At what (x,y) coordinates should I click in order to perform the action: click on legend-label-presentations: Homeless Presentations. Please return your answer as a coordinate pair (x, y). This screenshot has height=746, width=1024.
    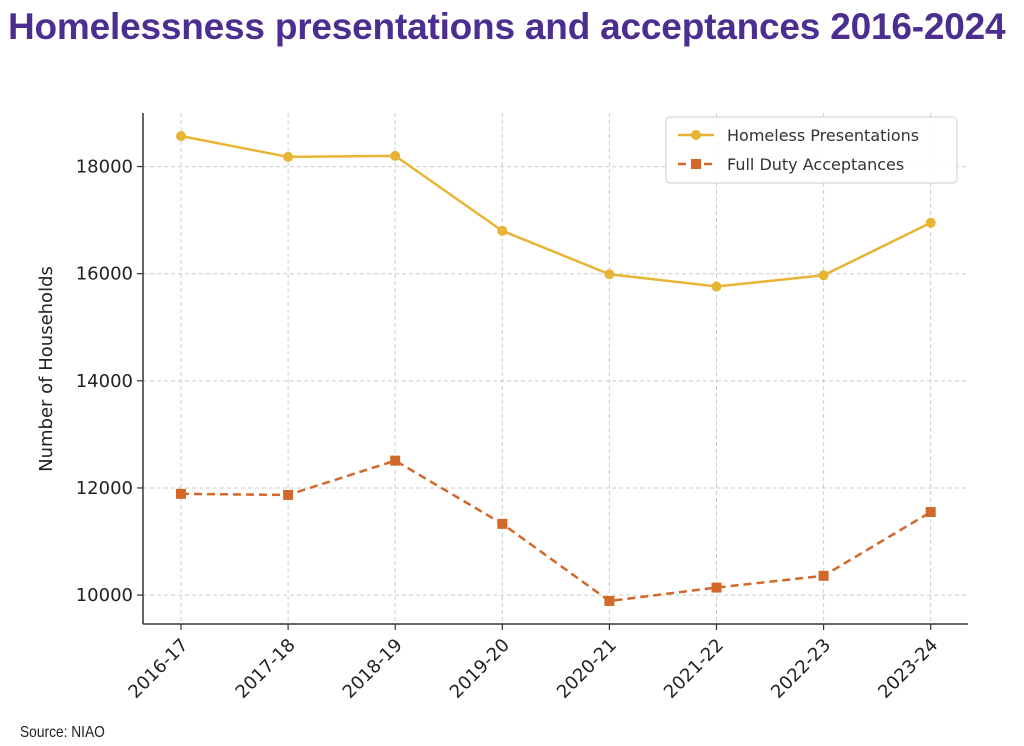
    Looking at the image, I should click on (823, 135).